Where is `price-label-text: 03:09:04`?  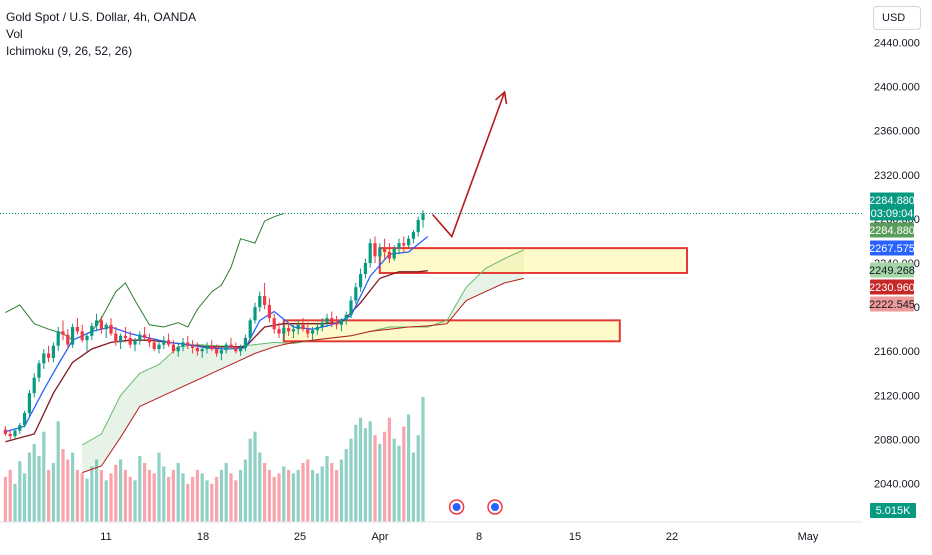 price-label-text: 03:09:04 is located at coordinates (892, 214).